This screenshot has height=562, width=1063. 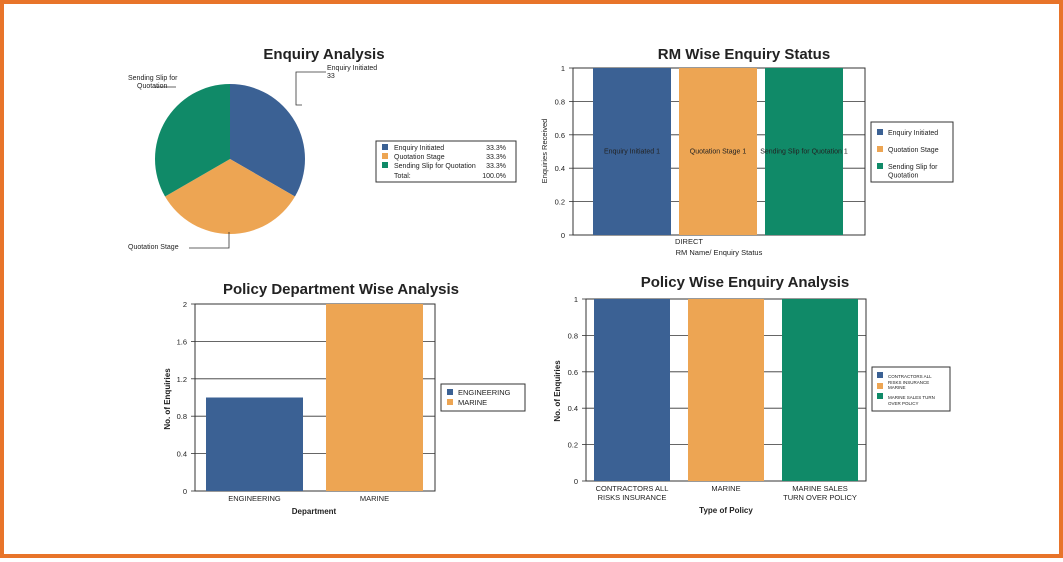 I want to click on callout-quotation-label: Quotation Stage, so click(x=153, y=247).